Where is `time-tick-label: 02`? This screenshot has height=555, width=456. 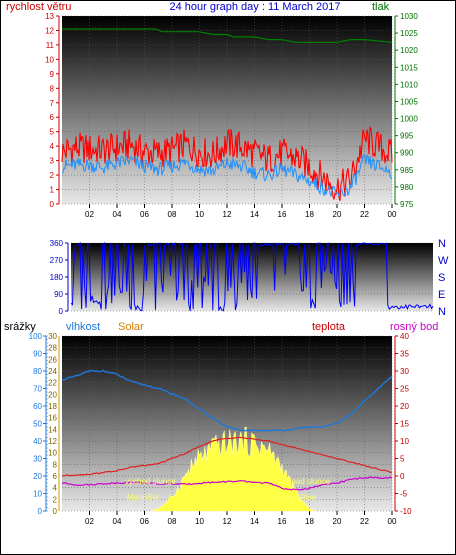 time-tick-label: 02 is located at coordinates (89, 521).